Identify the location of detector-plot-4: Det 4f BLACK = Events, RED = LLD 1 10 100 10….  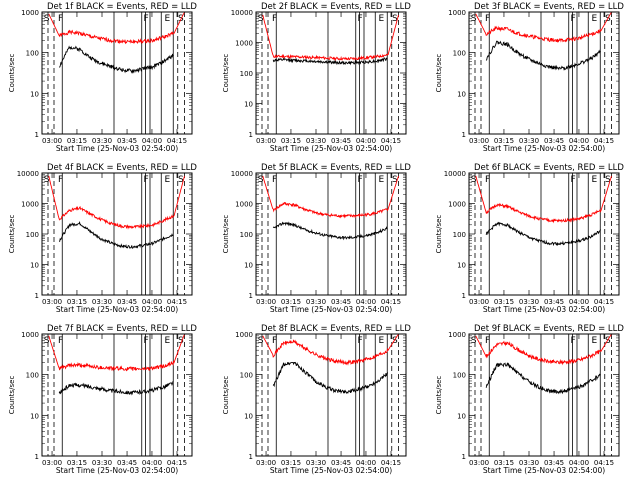
(102, 238).